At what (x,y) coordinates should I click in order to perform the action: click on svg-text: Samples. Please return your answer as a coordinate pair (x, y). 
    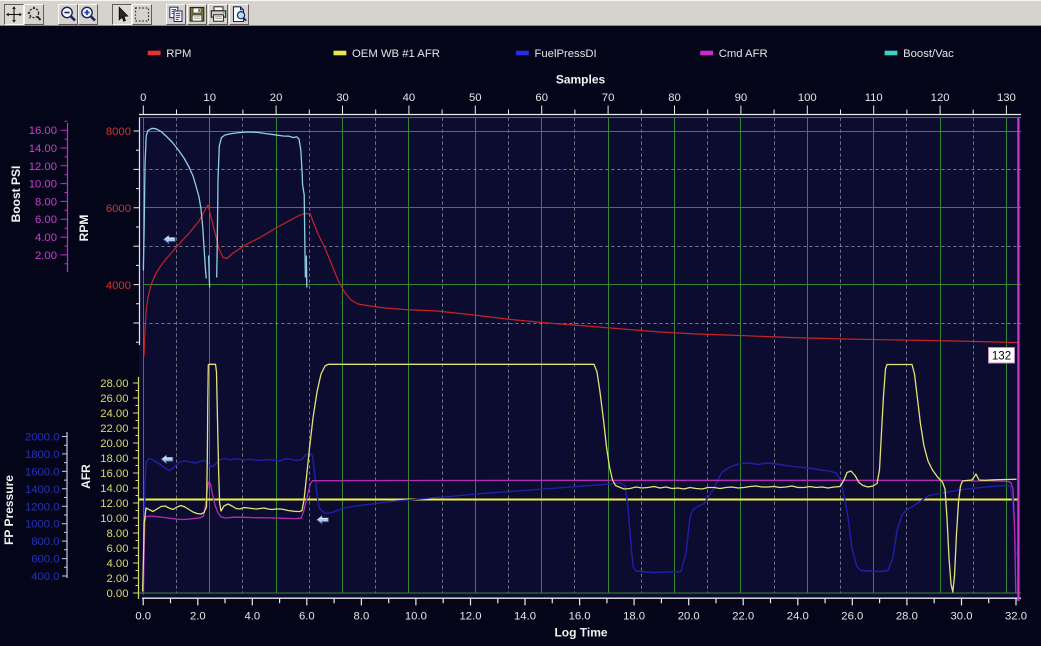
    Looking at the image, I should click on (581, 80).